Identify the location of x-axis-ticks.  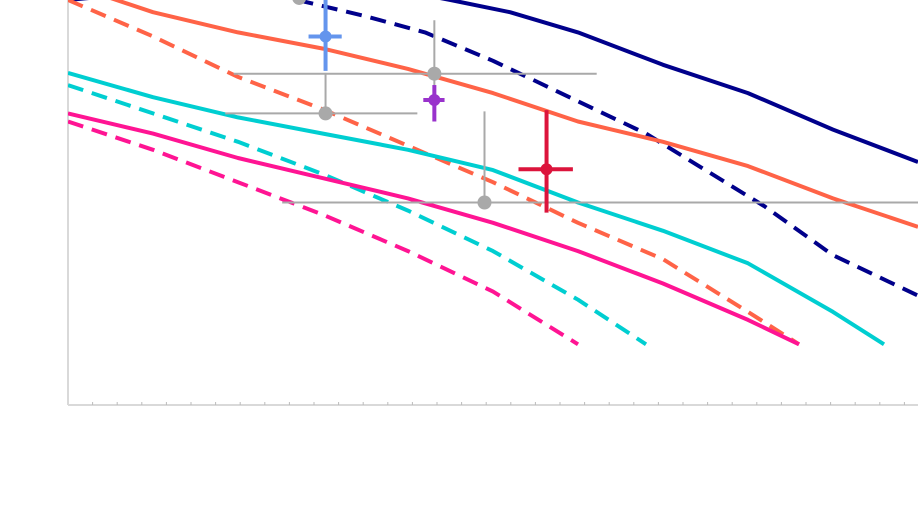
(498, 403).